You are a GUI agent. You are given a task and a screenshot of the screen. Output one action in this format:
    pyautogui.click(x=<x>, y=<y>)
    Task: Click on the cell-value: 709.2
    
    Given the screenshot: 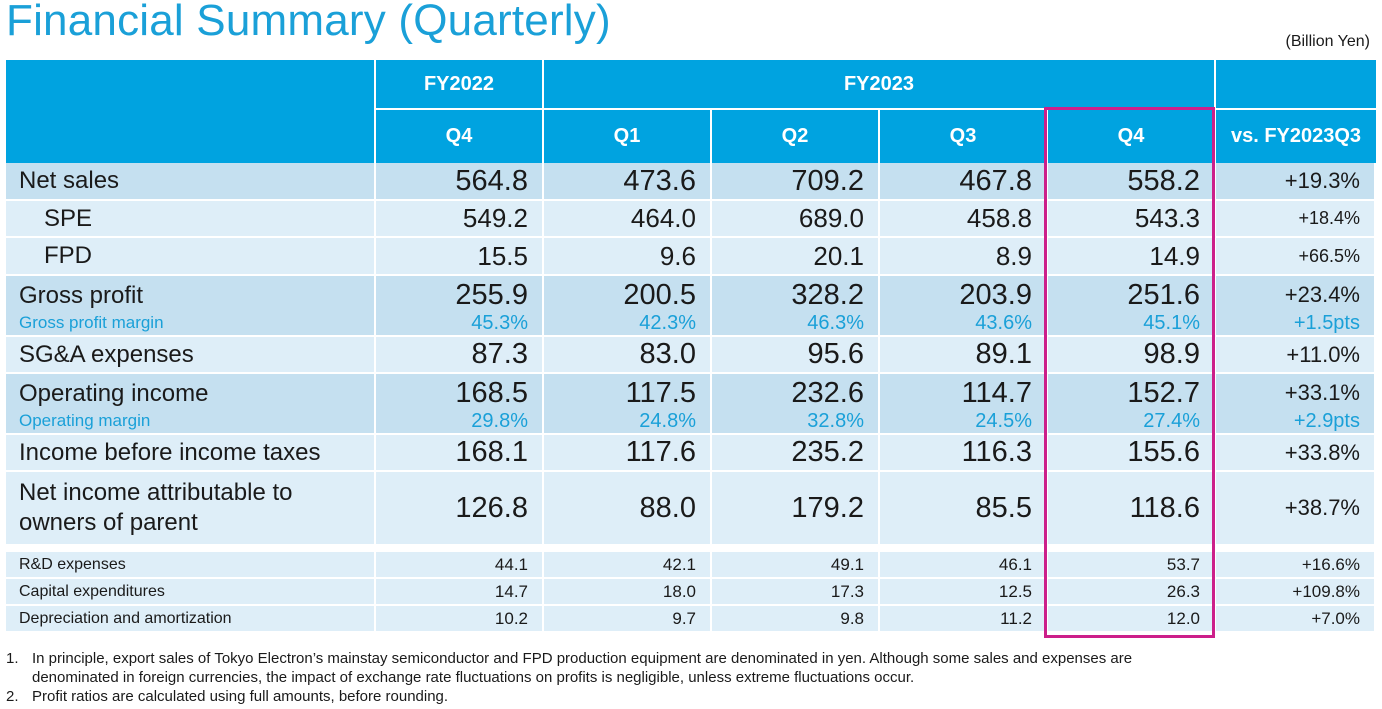 What is the action you would take?
    pyautogui.click(x=796, y=182)
    